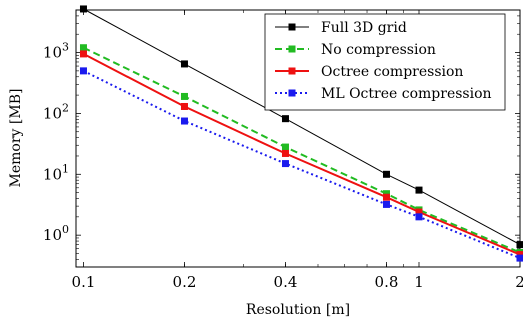 The width and height of the screenshot is (523, 321). I want to click on y-axis-title: Memory [MB], so click(16, 138).